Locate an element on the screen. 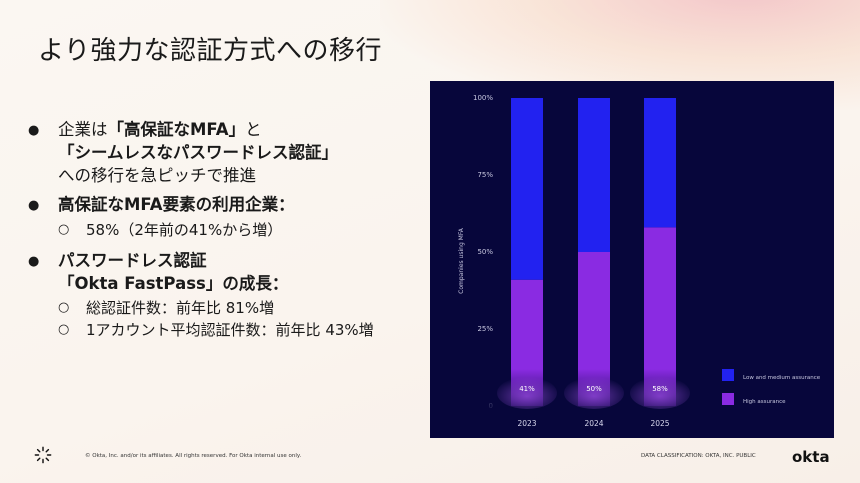 The image size is (860, 483). legend-label: High assurance is located at coordinates (764, 402).